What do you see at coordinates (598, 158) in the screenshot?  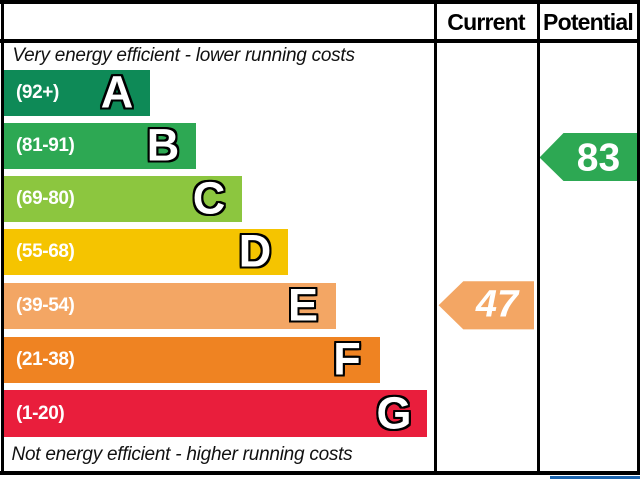 I see `svg-text: 83` at bounding box center [598, 158].